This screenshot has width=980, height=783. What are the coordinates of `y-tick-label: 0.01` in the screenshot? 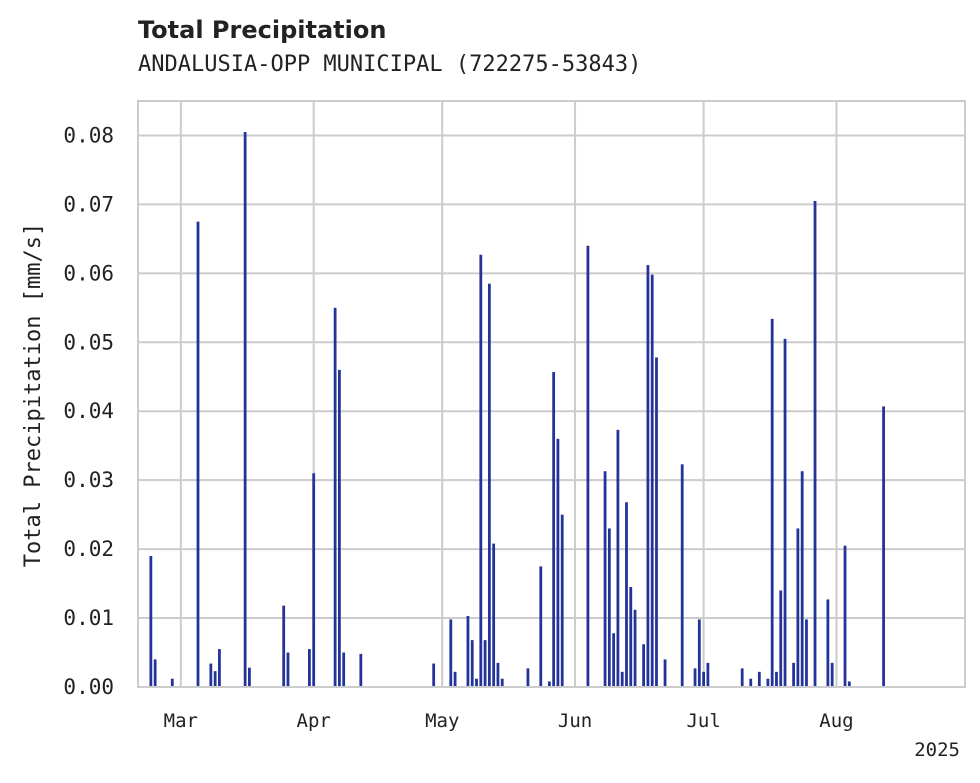 It's located at (88, 618).